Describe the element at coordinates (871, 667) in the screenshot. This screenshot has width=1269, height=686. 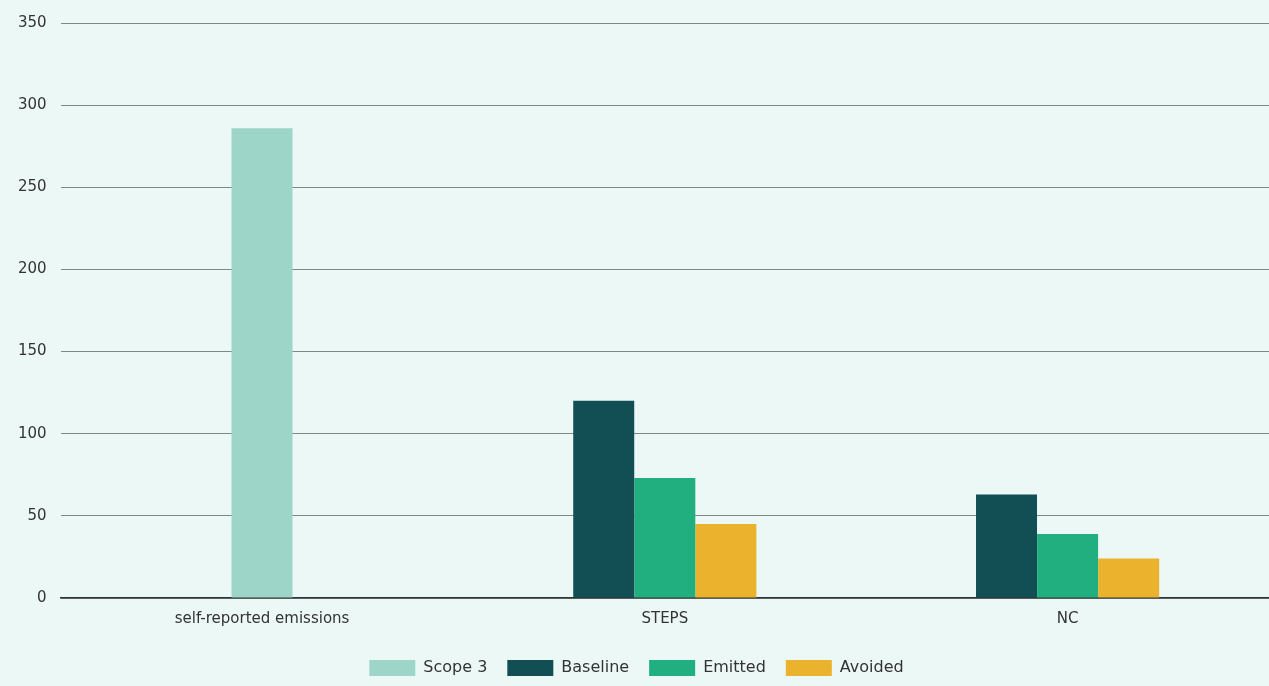
I see `legend-label: Avoided` at that location.